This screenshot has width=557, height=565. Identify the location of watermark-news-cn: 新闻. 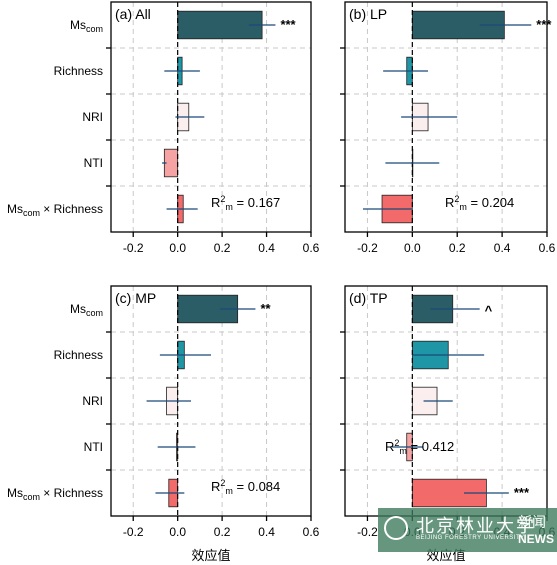
(532, 522).